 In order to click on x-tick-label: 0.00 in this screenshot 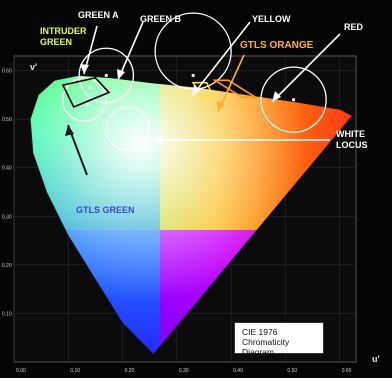, I will do `click(21, 371)`.